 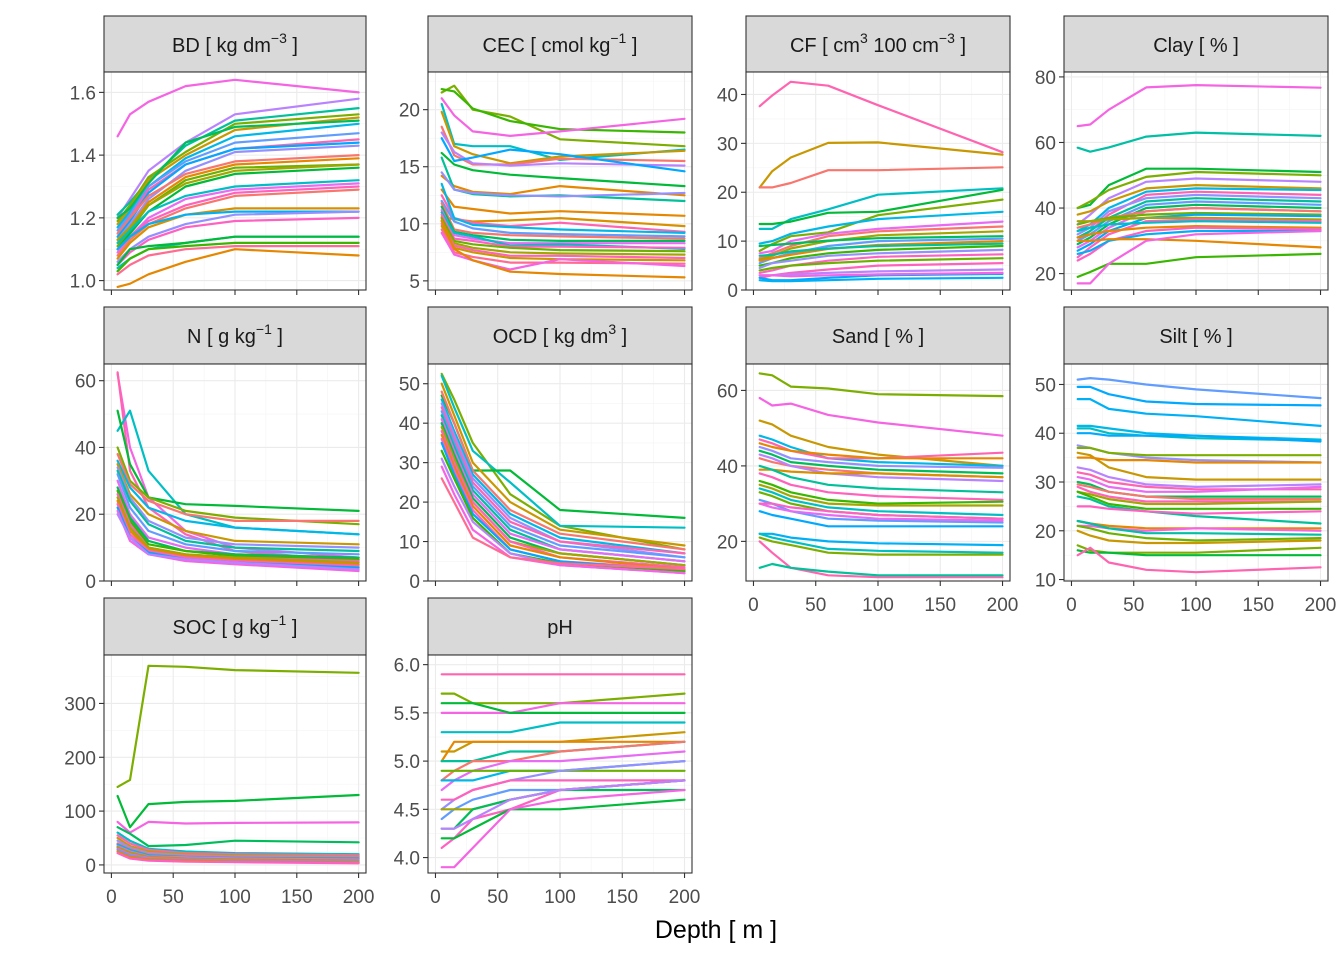 I want to click on y-tick-label: 4.5, so click(x=407, y=810).